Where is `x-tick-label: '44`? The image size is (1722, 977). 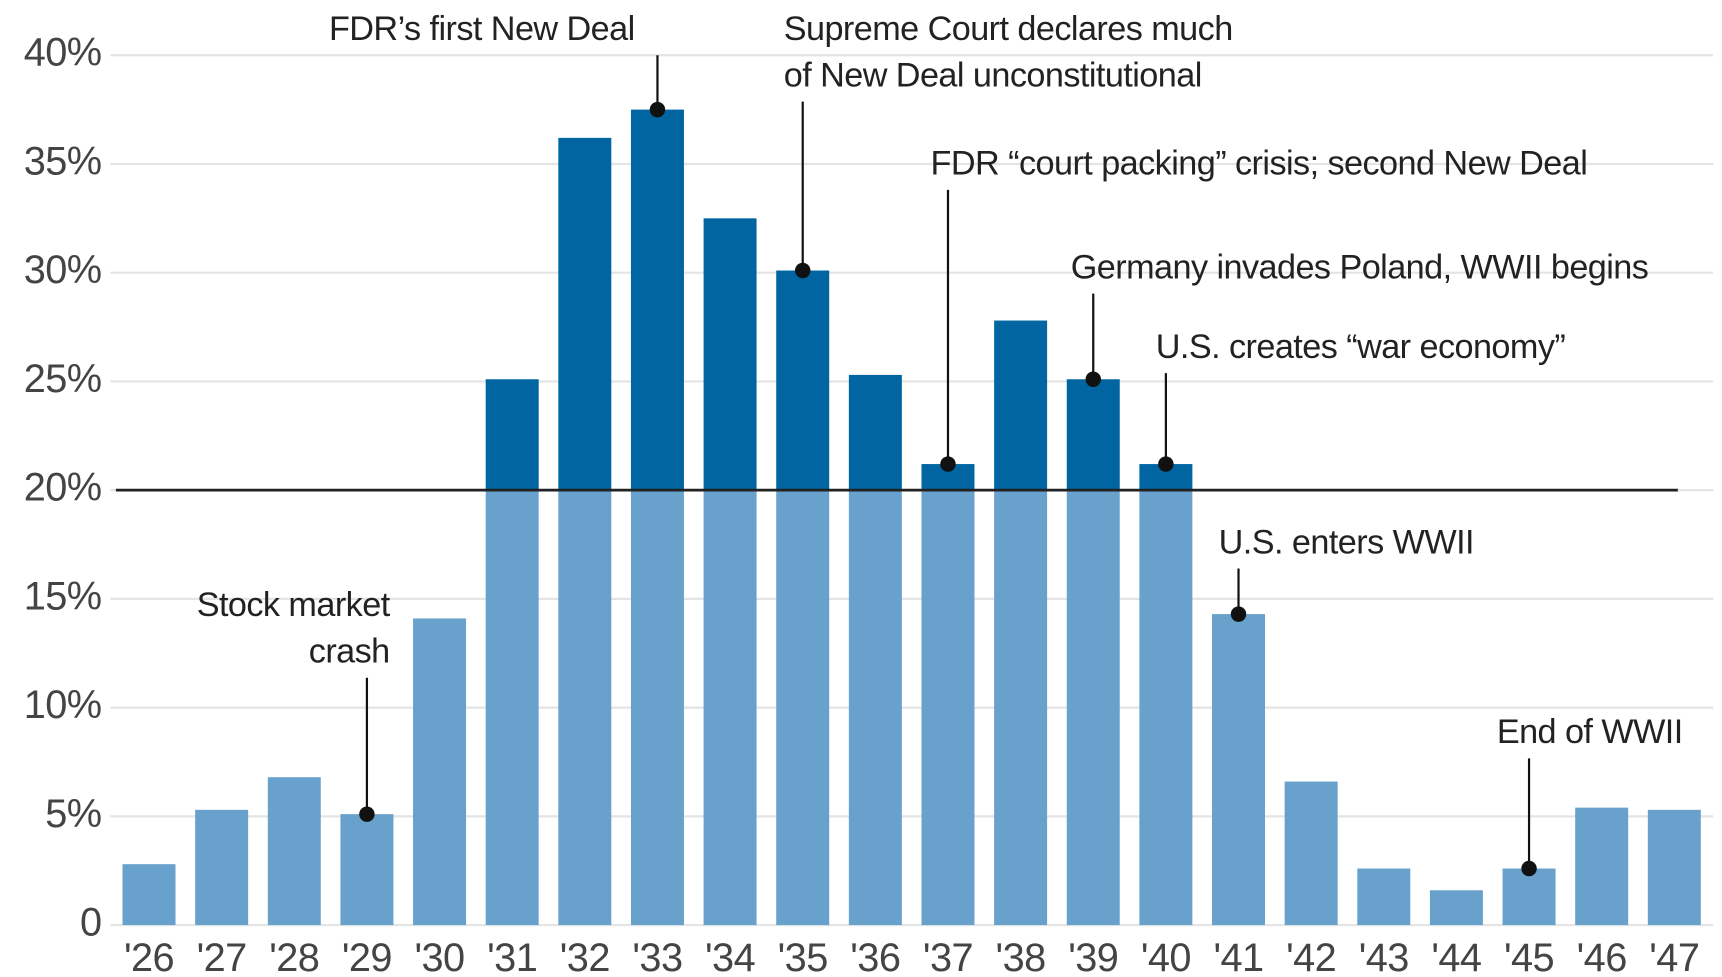 x-tick-label: '44 is located at coordinates (1456, 956).